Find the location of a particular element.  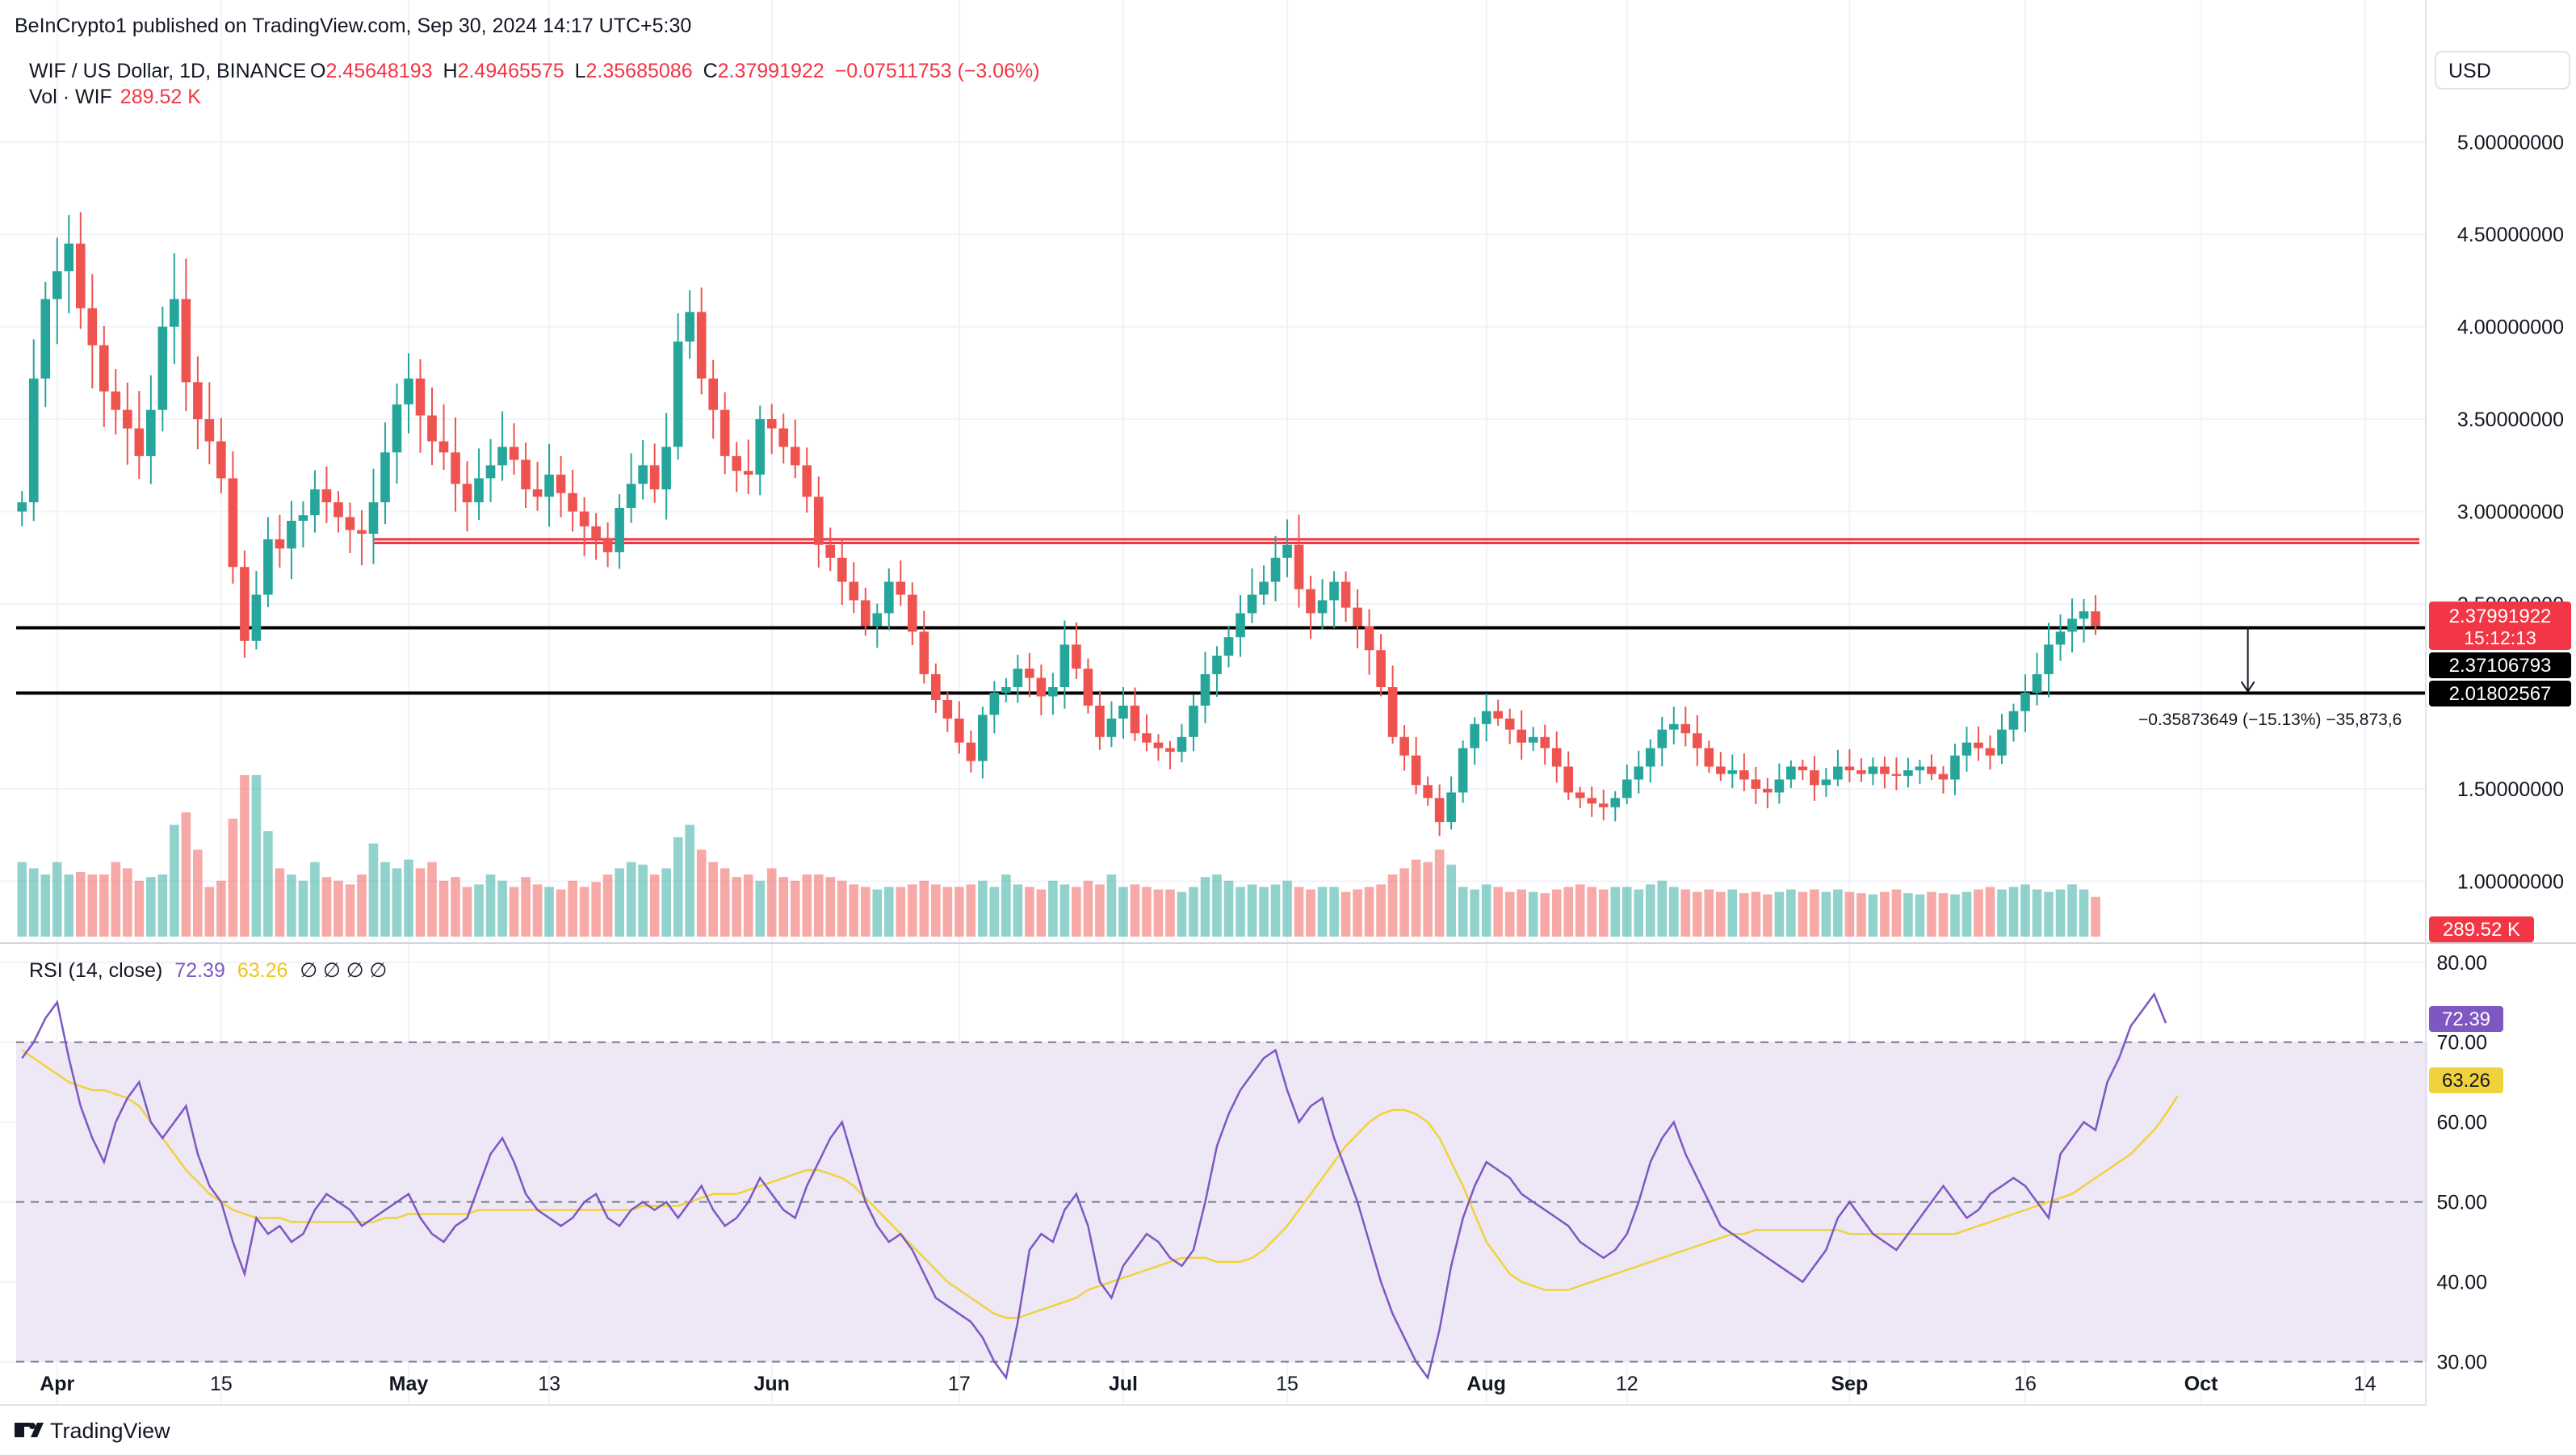

time-axis: Apr 15 May 13 Jun 17 Jul 15 Aug 12 Sep 16 Oct 14 is located at coordinates (1208, 1384).